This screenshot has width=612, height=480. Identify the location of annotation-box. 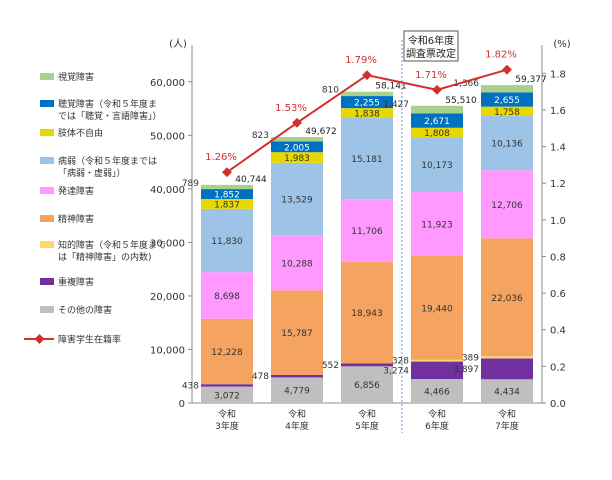
(431, 46).